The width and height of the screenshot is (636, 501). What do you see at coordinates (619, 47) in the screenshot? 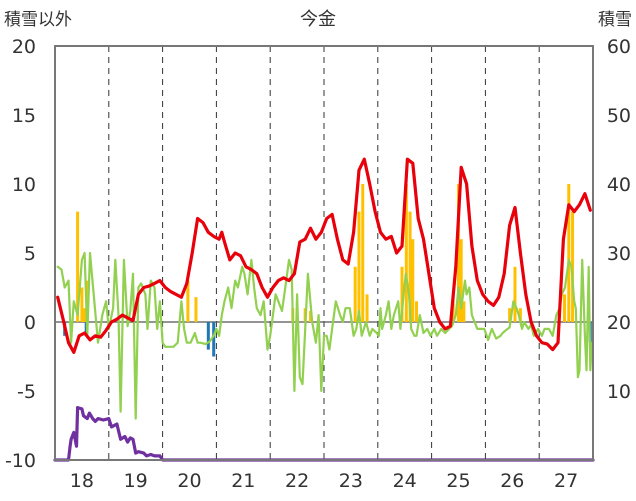
I see `y-right-tick-label: 60` at bounding box center [619, 47].